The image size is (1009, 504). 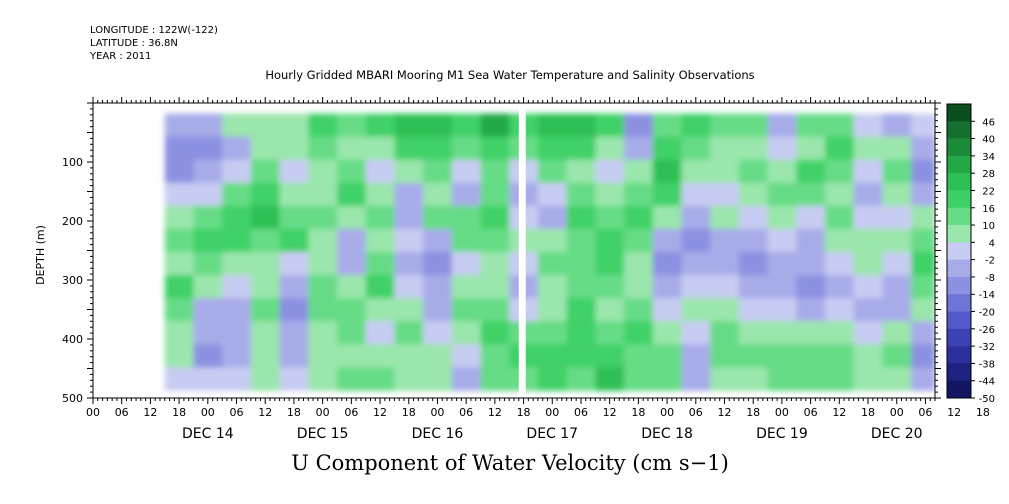 What do you see at coordinates (988, 226) in the screenshot?
I see `colorbar-label: 10` at bounding box center [988, 226].